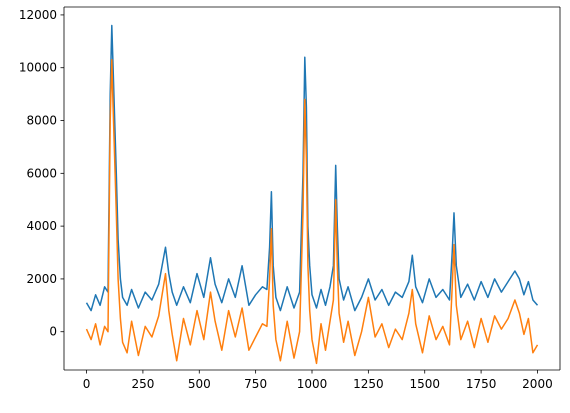 The height and width of the screenshot is (413, 570). I want to click on x-tick-label: 500, so click(199, 384).